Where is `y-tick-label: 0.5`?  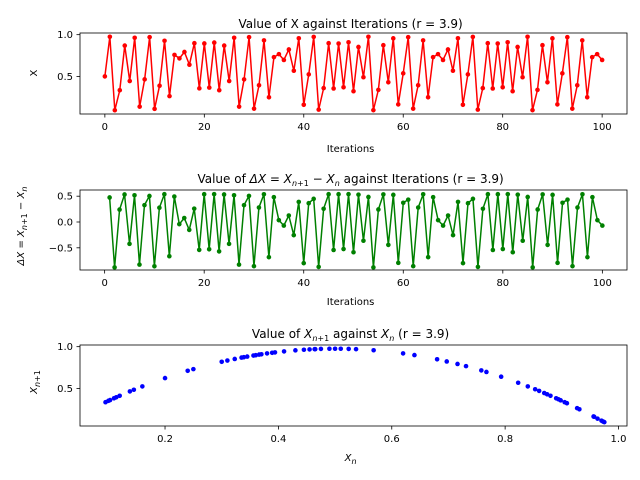
y-tick-label: 0.5 is located at coordinates (65, 389).